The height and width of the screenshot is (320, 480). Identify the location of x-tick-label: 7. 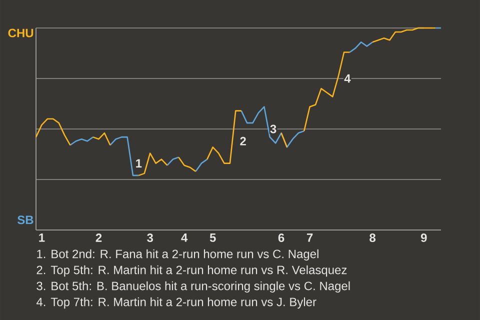
(309, 238).